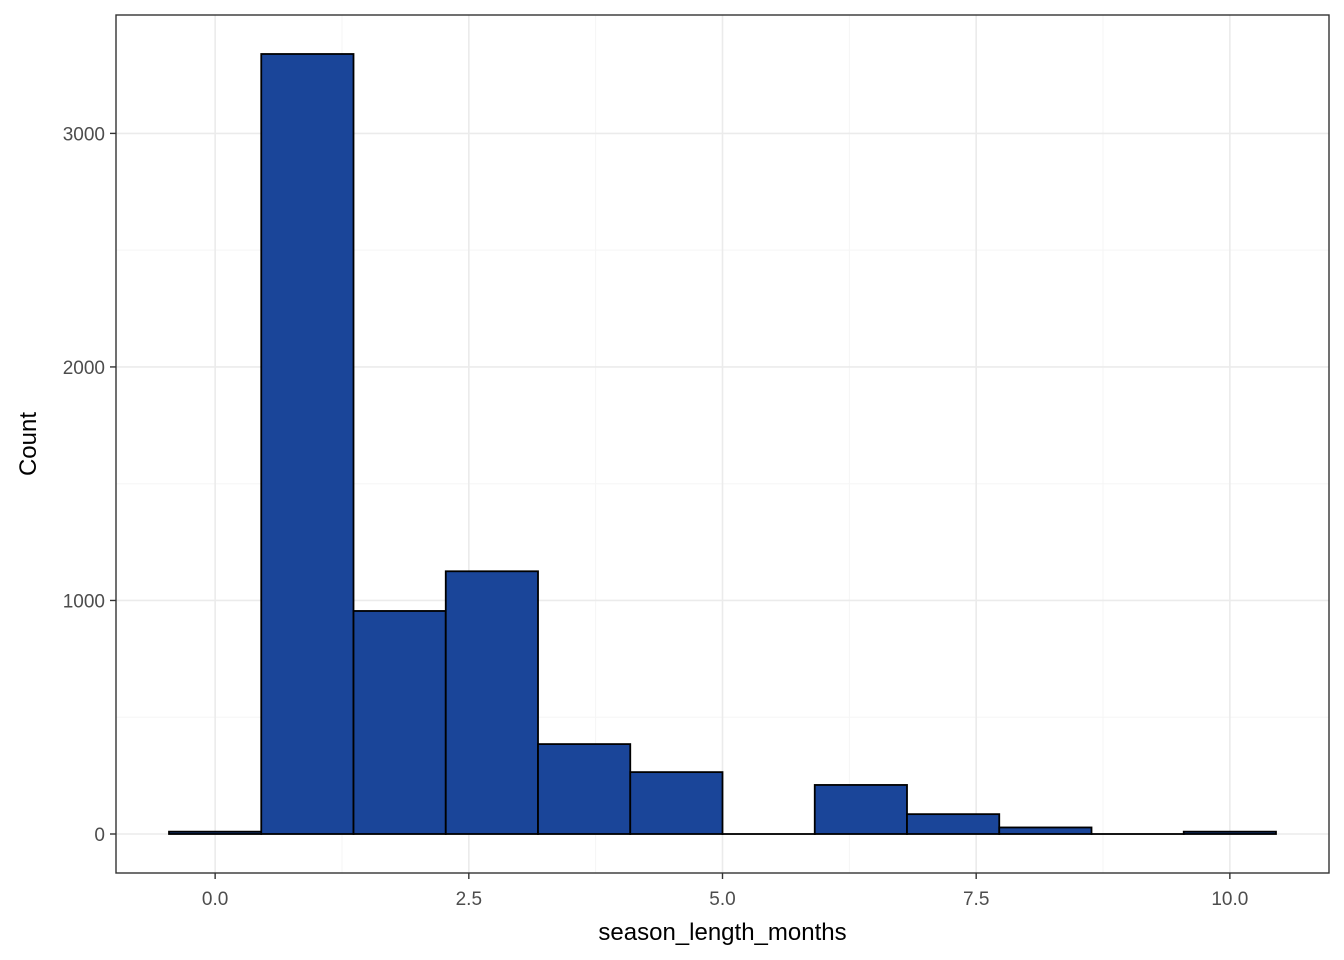  I want to click on x-tick-label: 10.0, so click(1229, 899).